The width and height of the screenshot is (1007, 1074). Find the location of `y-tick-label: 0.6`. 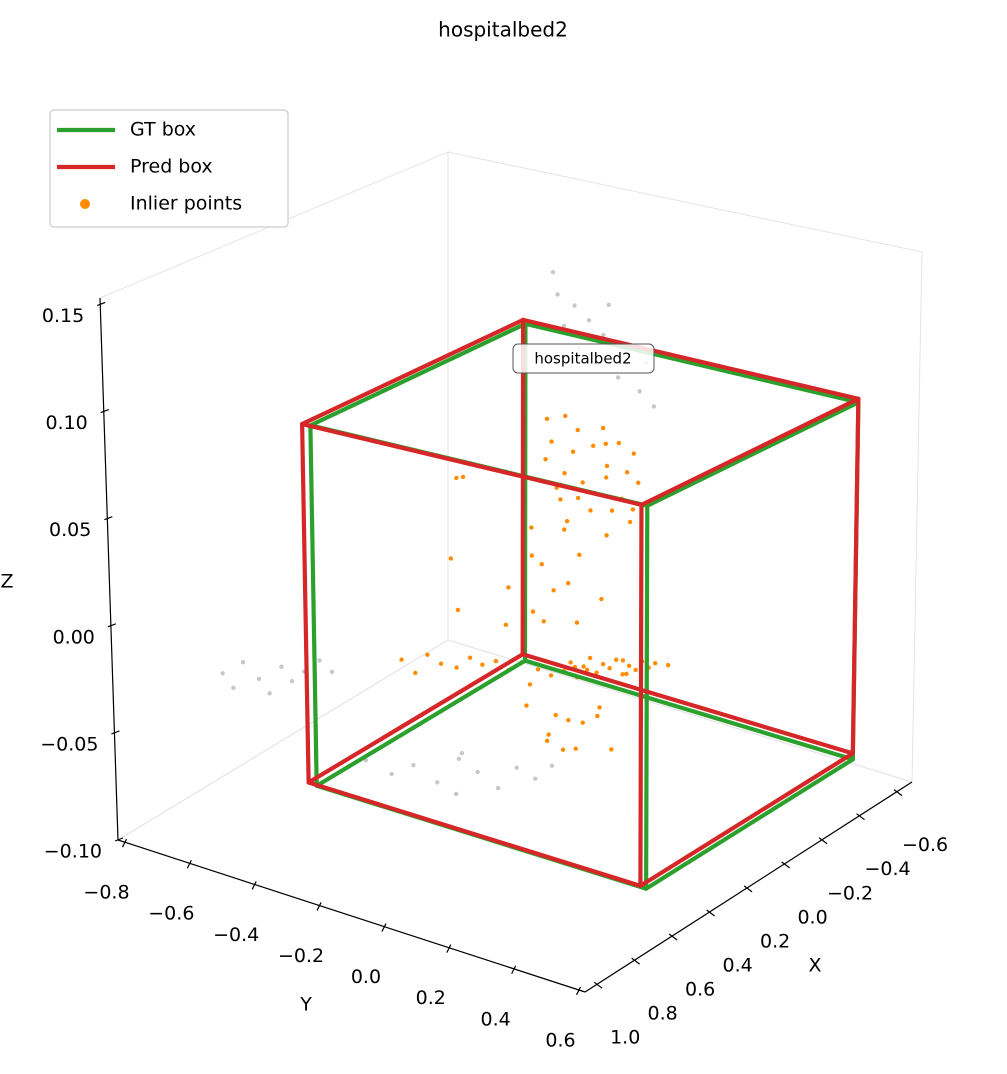

y-tick-label: 0.6 is located at coordinates (560, 1040).